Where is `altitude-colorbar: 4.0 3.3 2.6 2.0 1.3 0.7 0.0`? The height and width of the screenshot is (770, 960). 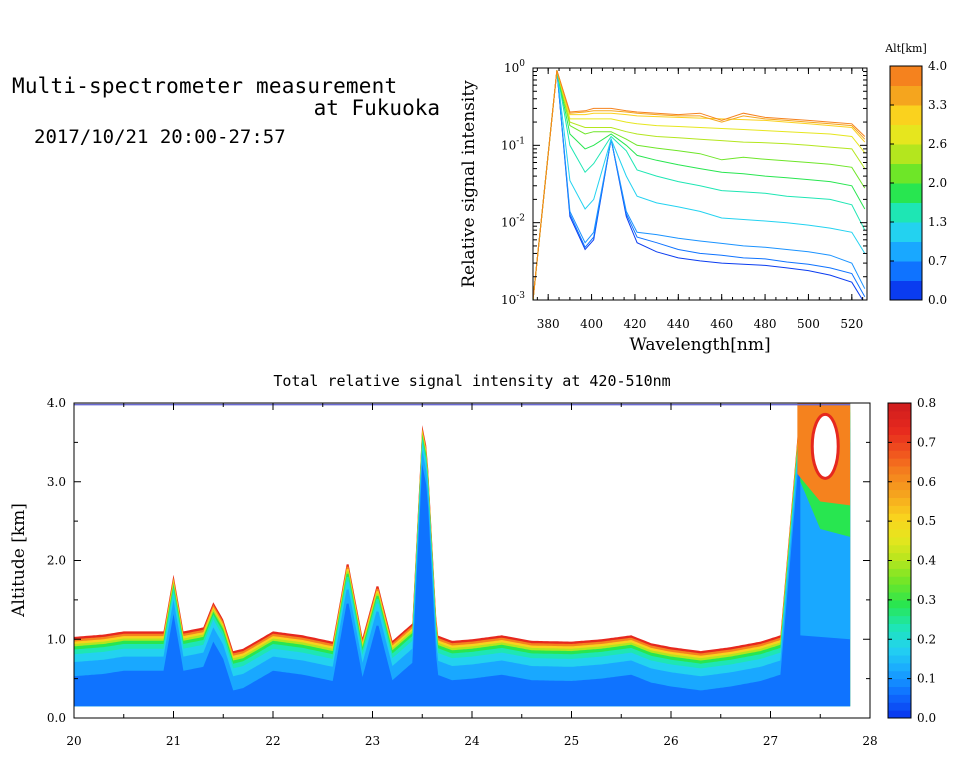
altitude-colorbar: 4.0 3.3 2.6 2.0 1.3 0.7 0.0 is located at coordinates (918, 183).